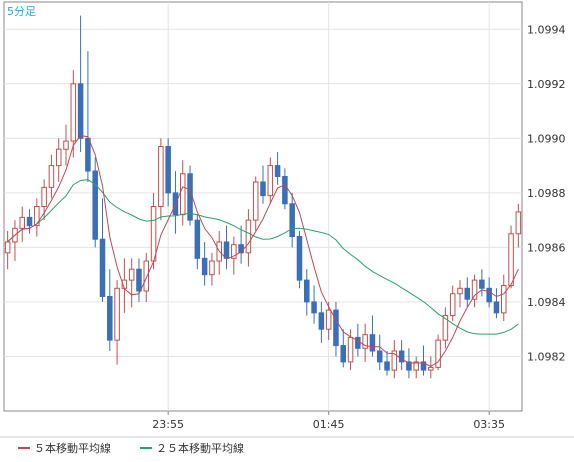 The image size is (574, 462). Describe the element at coordinates (546, 247) in the screenshot. I see `y-tick-label: 1.0986` at that location.